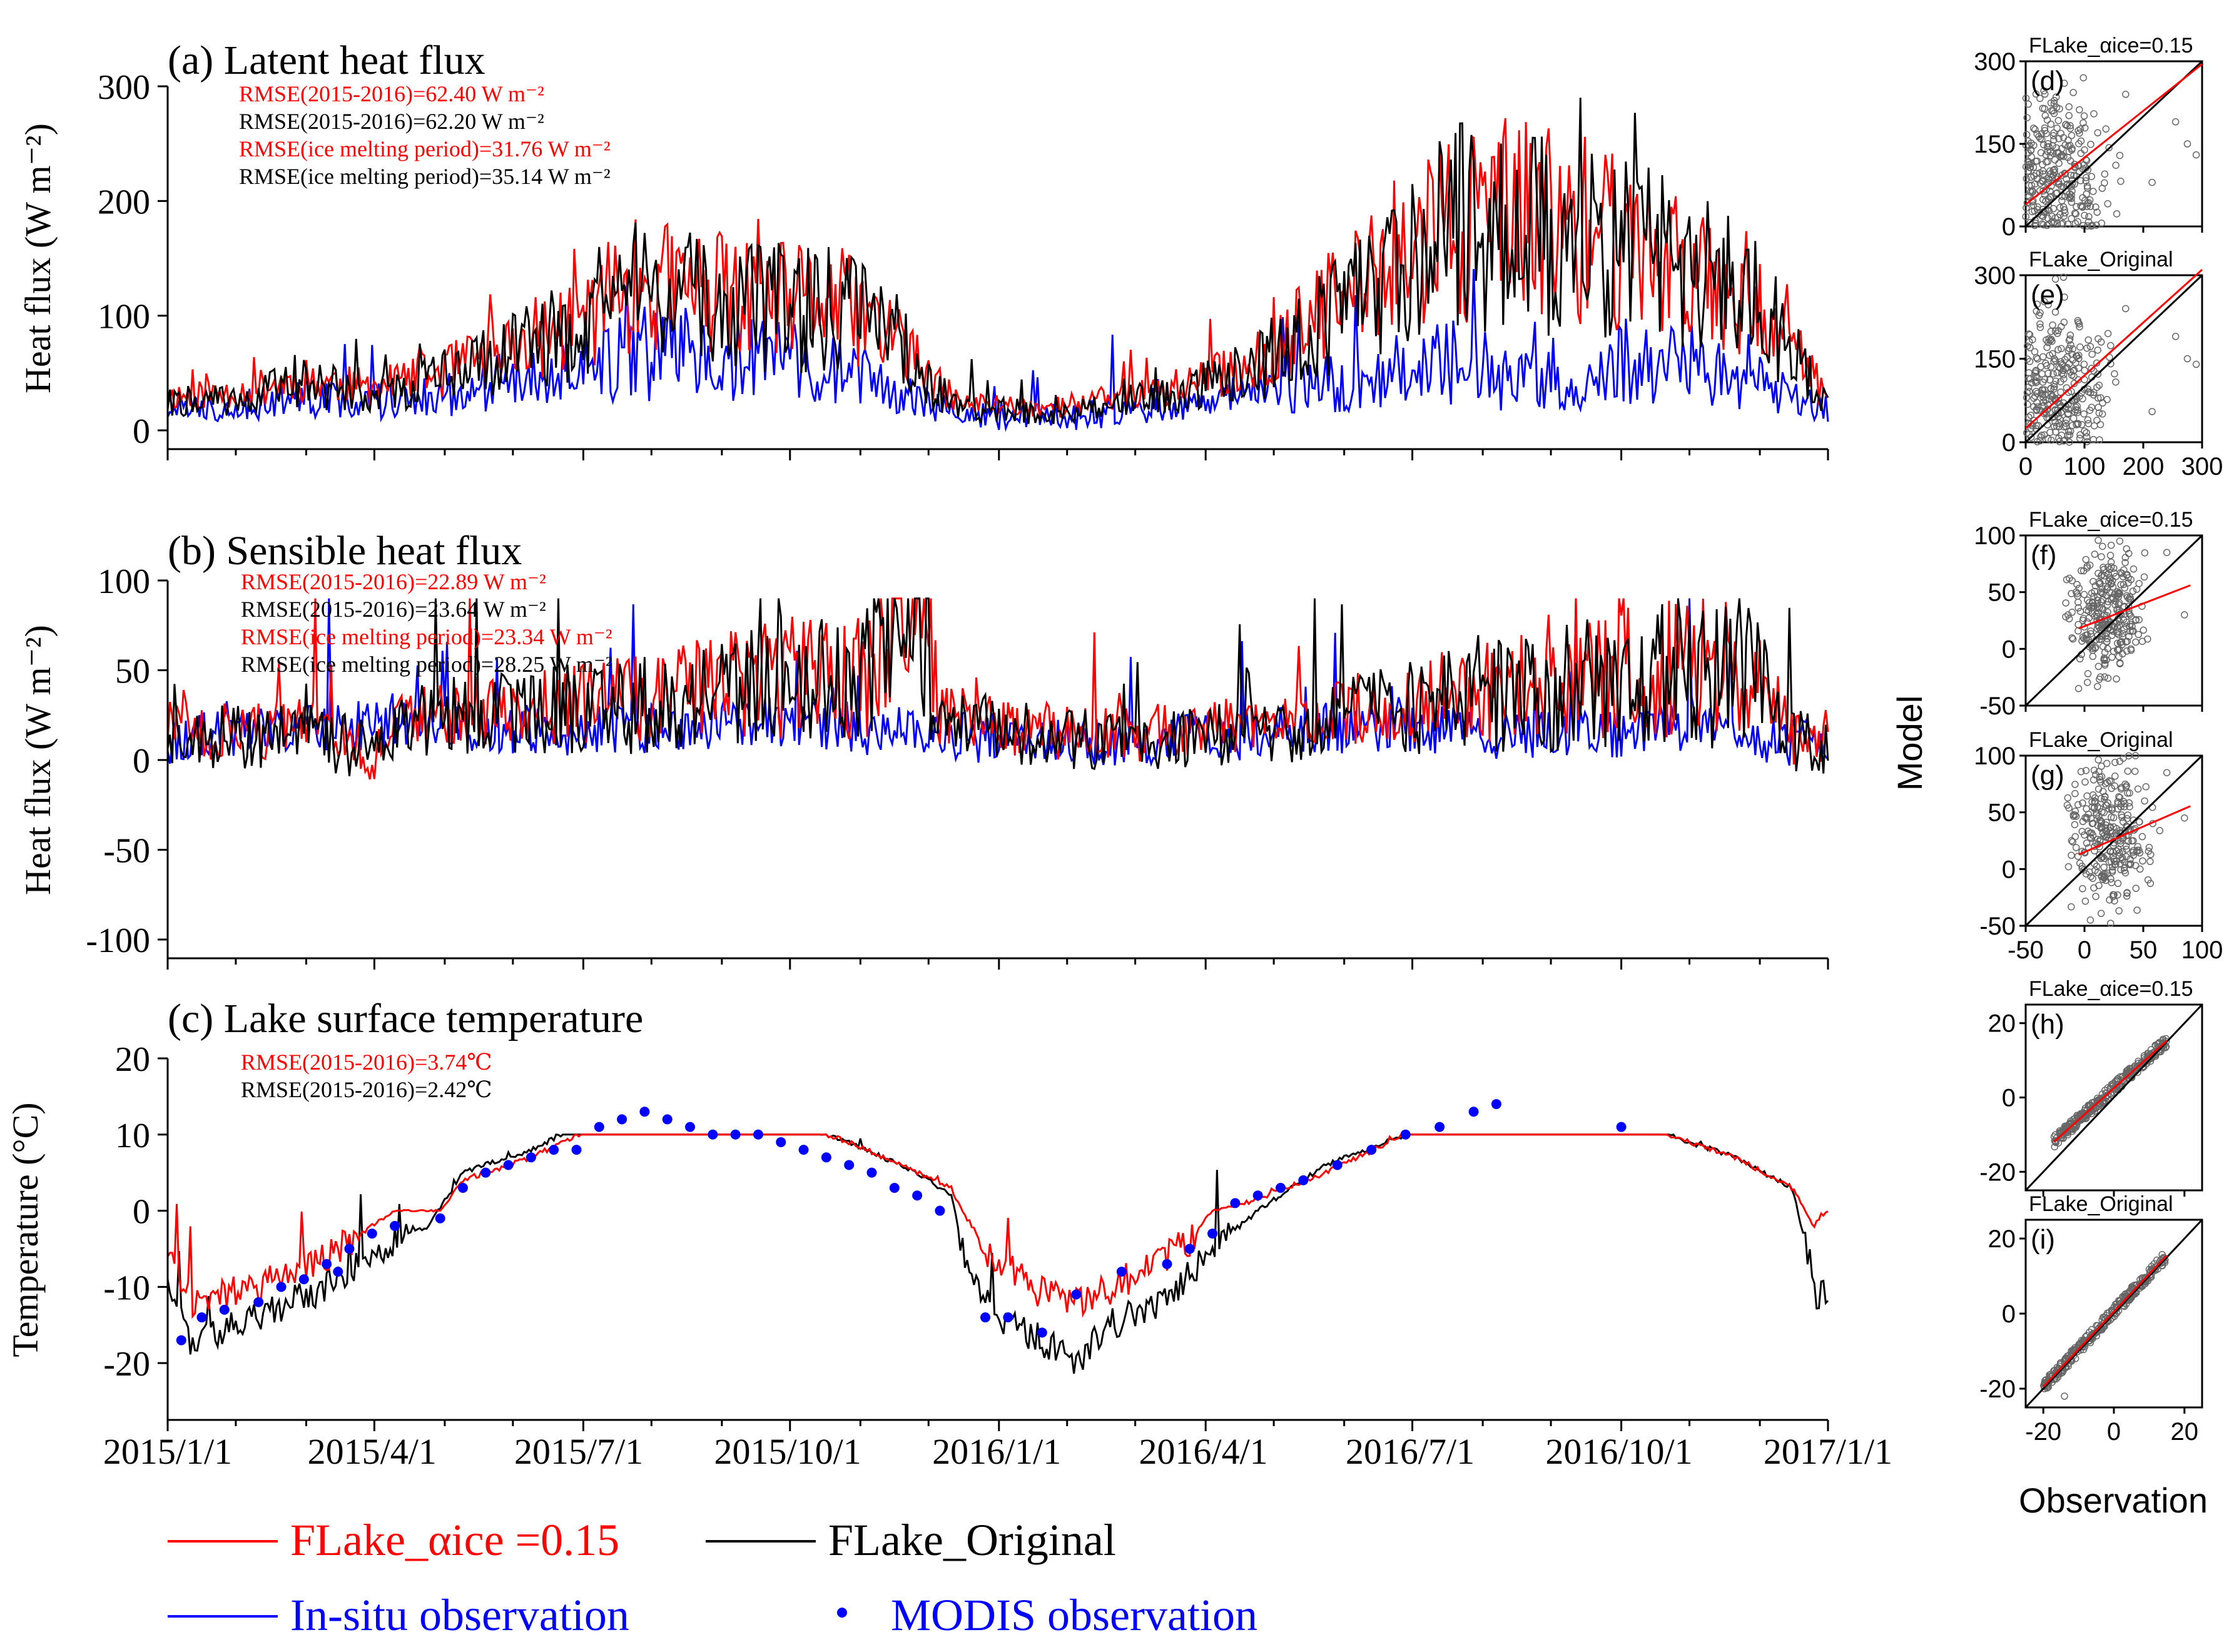 The image size is (2239, 1652). What do you see at coordinates (972, 1540) in the screenshot?
I see `legend-label: FLake_Original` at bounding box center [972, 1540].